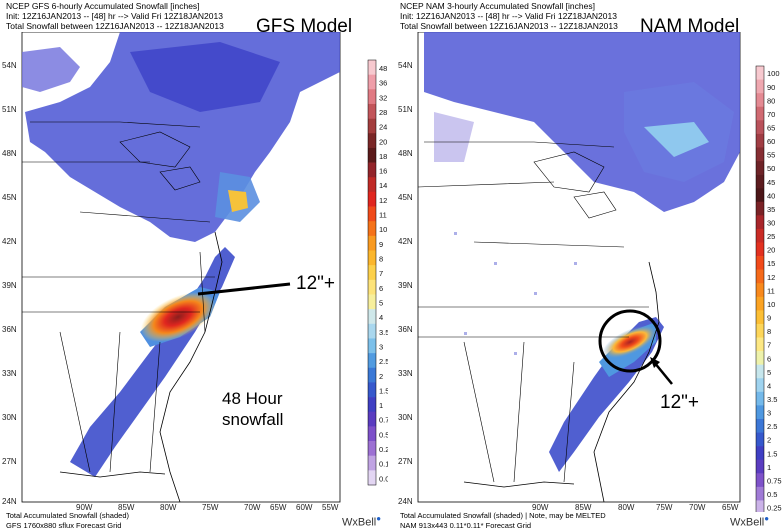 This screenshot has width=784, height=532. I want to click on nam-arrow, so click(663, 373).